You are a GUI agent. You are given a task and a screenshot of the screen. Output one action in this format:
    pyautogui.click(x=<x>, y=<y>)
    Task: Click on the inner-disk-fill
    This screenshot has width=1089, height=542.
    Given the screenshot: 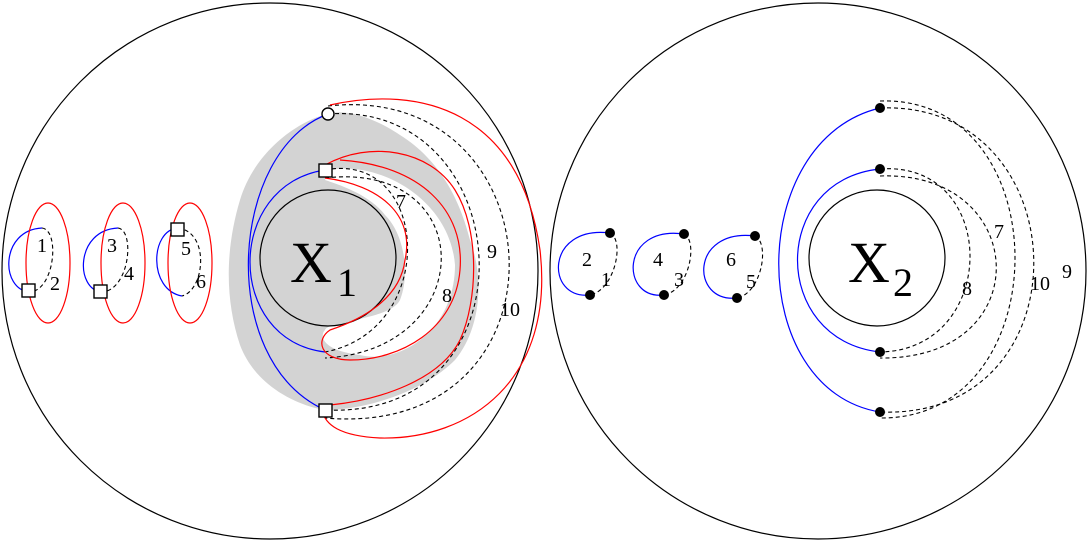 What is the action you would take?
    pyautogui.click(x=328, y=258)
    